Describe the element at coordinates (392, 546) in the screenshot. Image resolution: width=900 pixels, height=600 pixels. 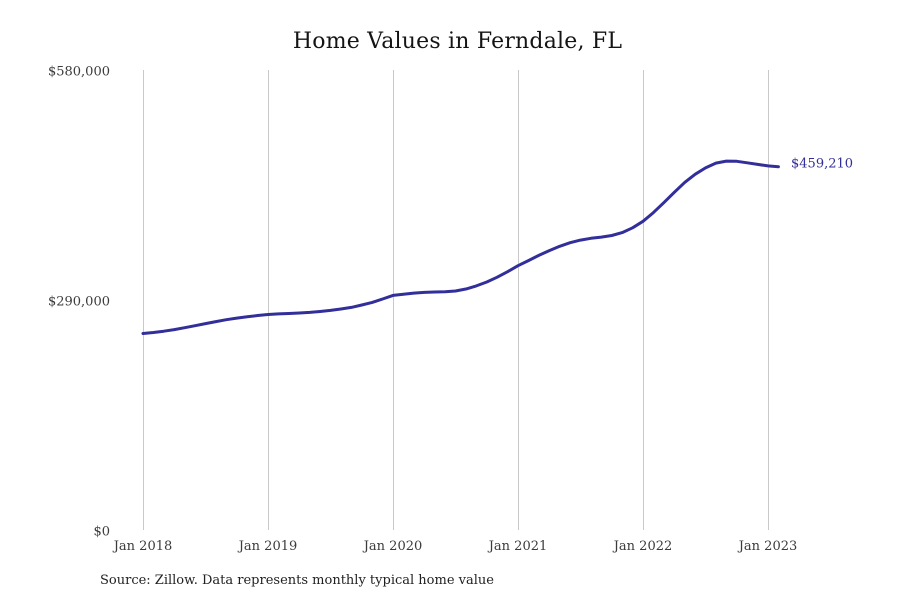
I see `x-tick-label: Jan 2020` at that location.